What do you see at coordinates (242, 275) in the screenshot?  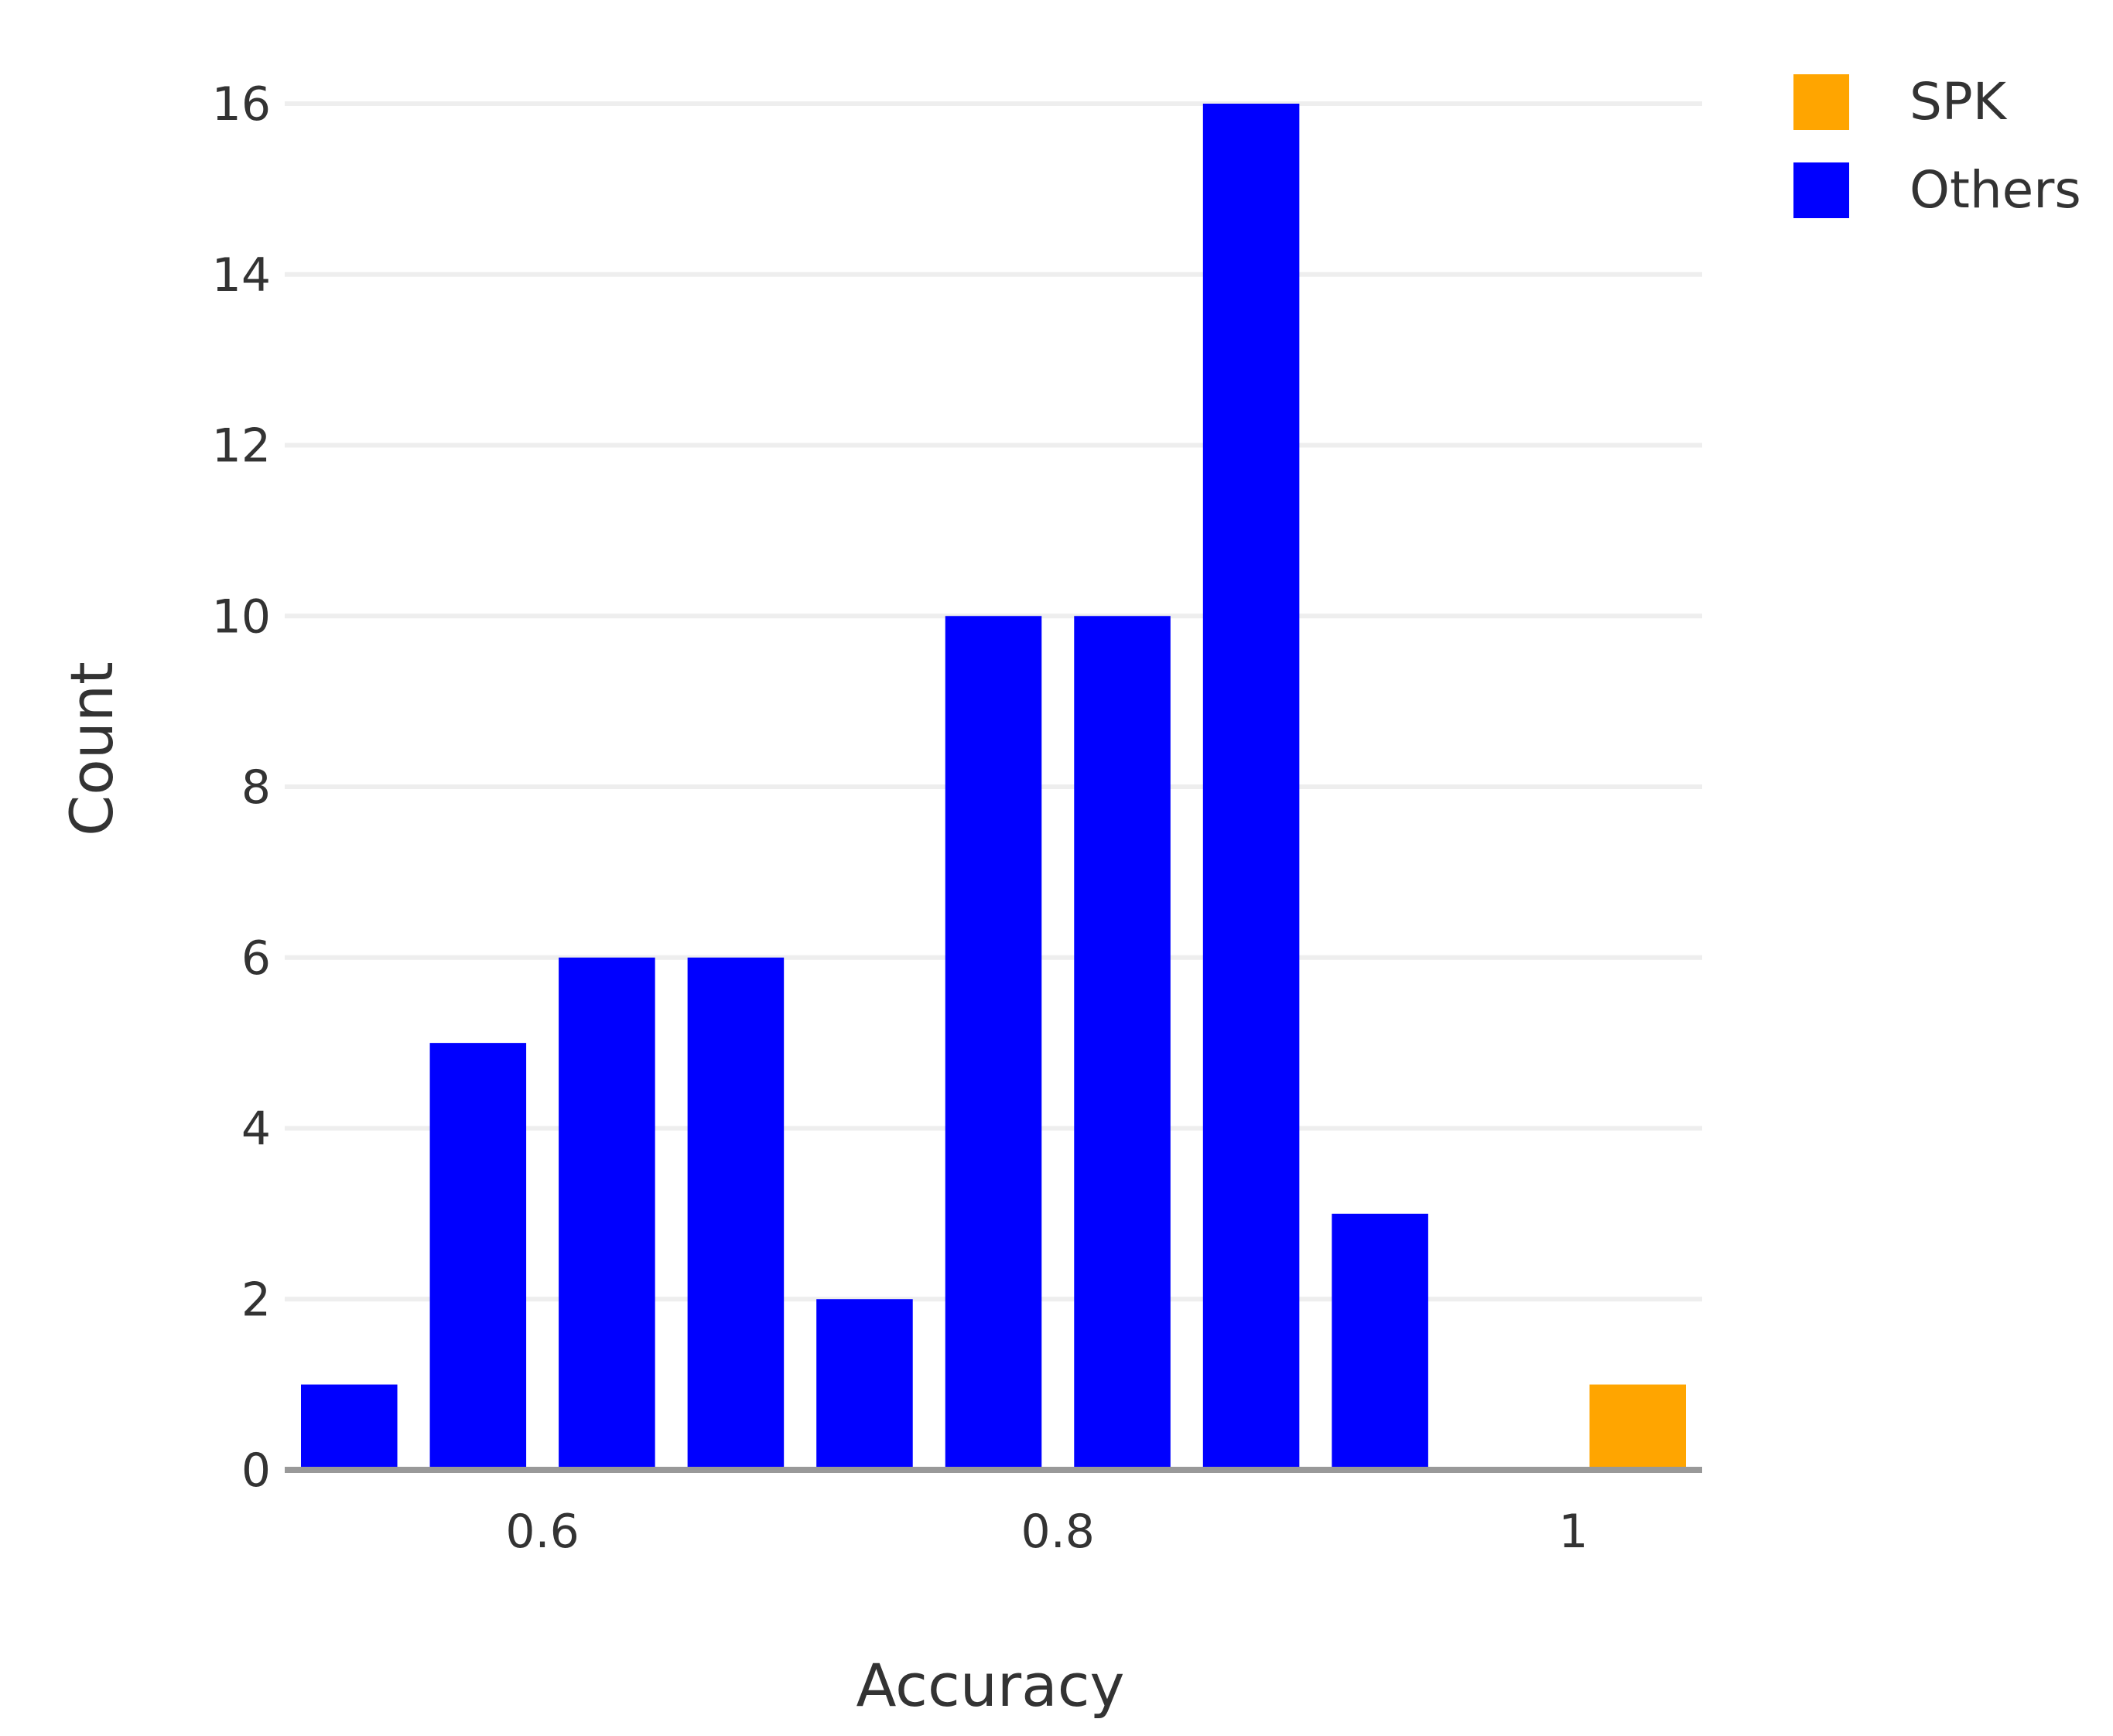 I see `y-tick-label: 14` at bounding box center [242, 275].